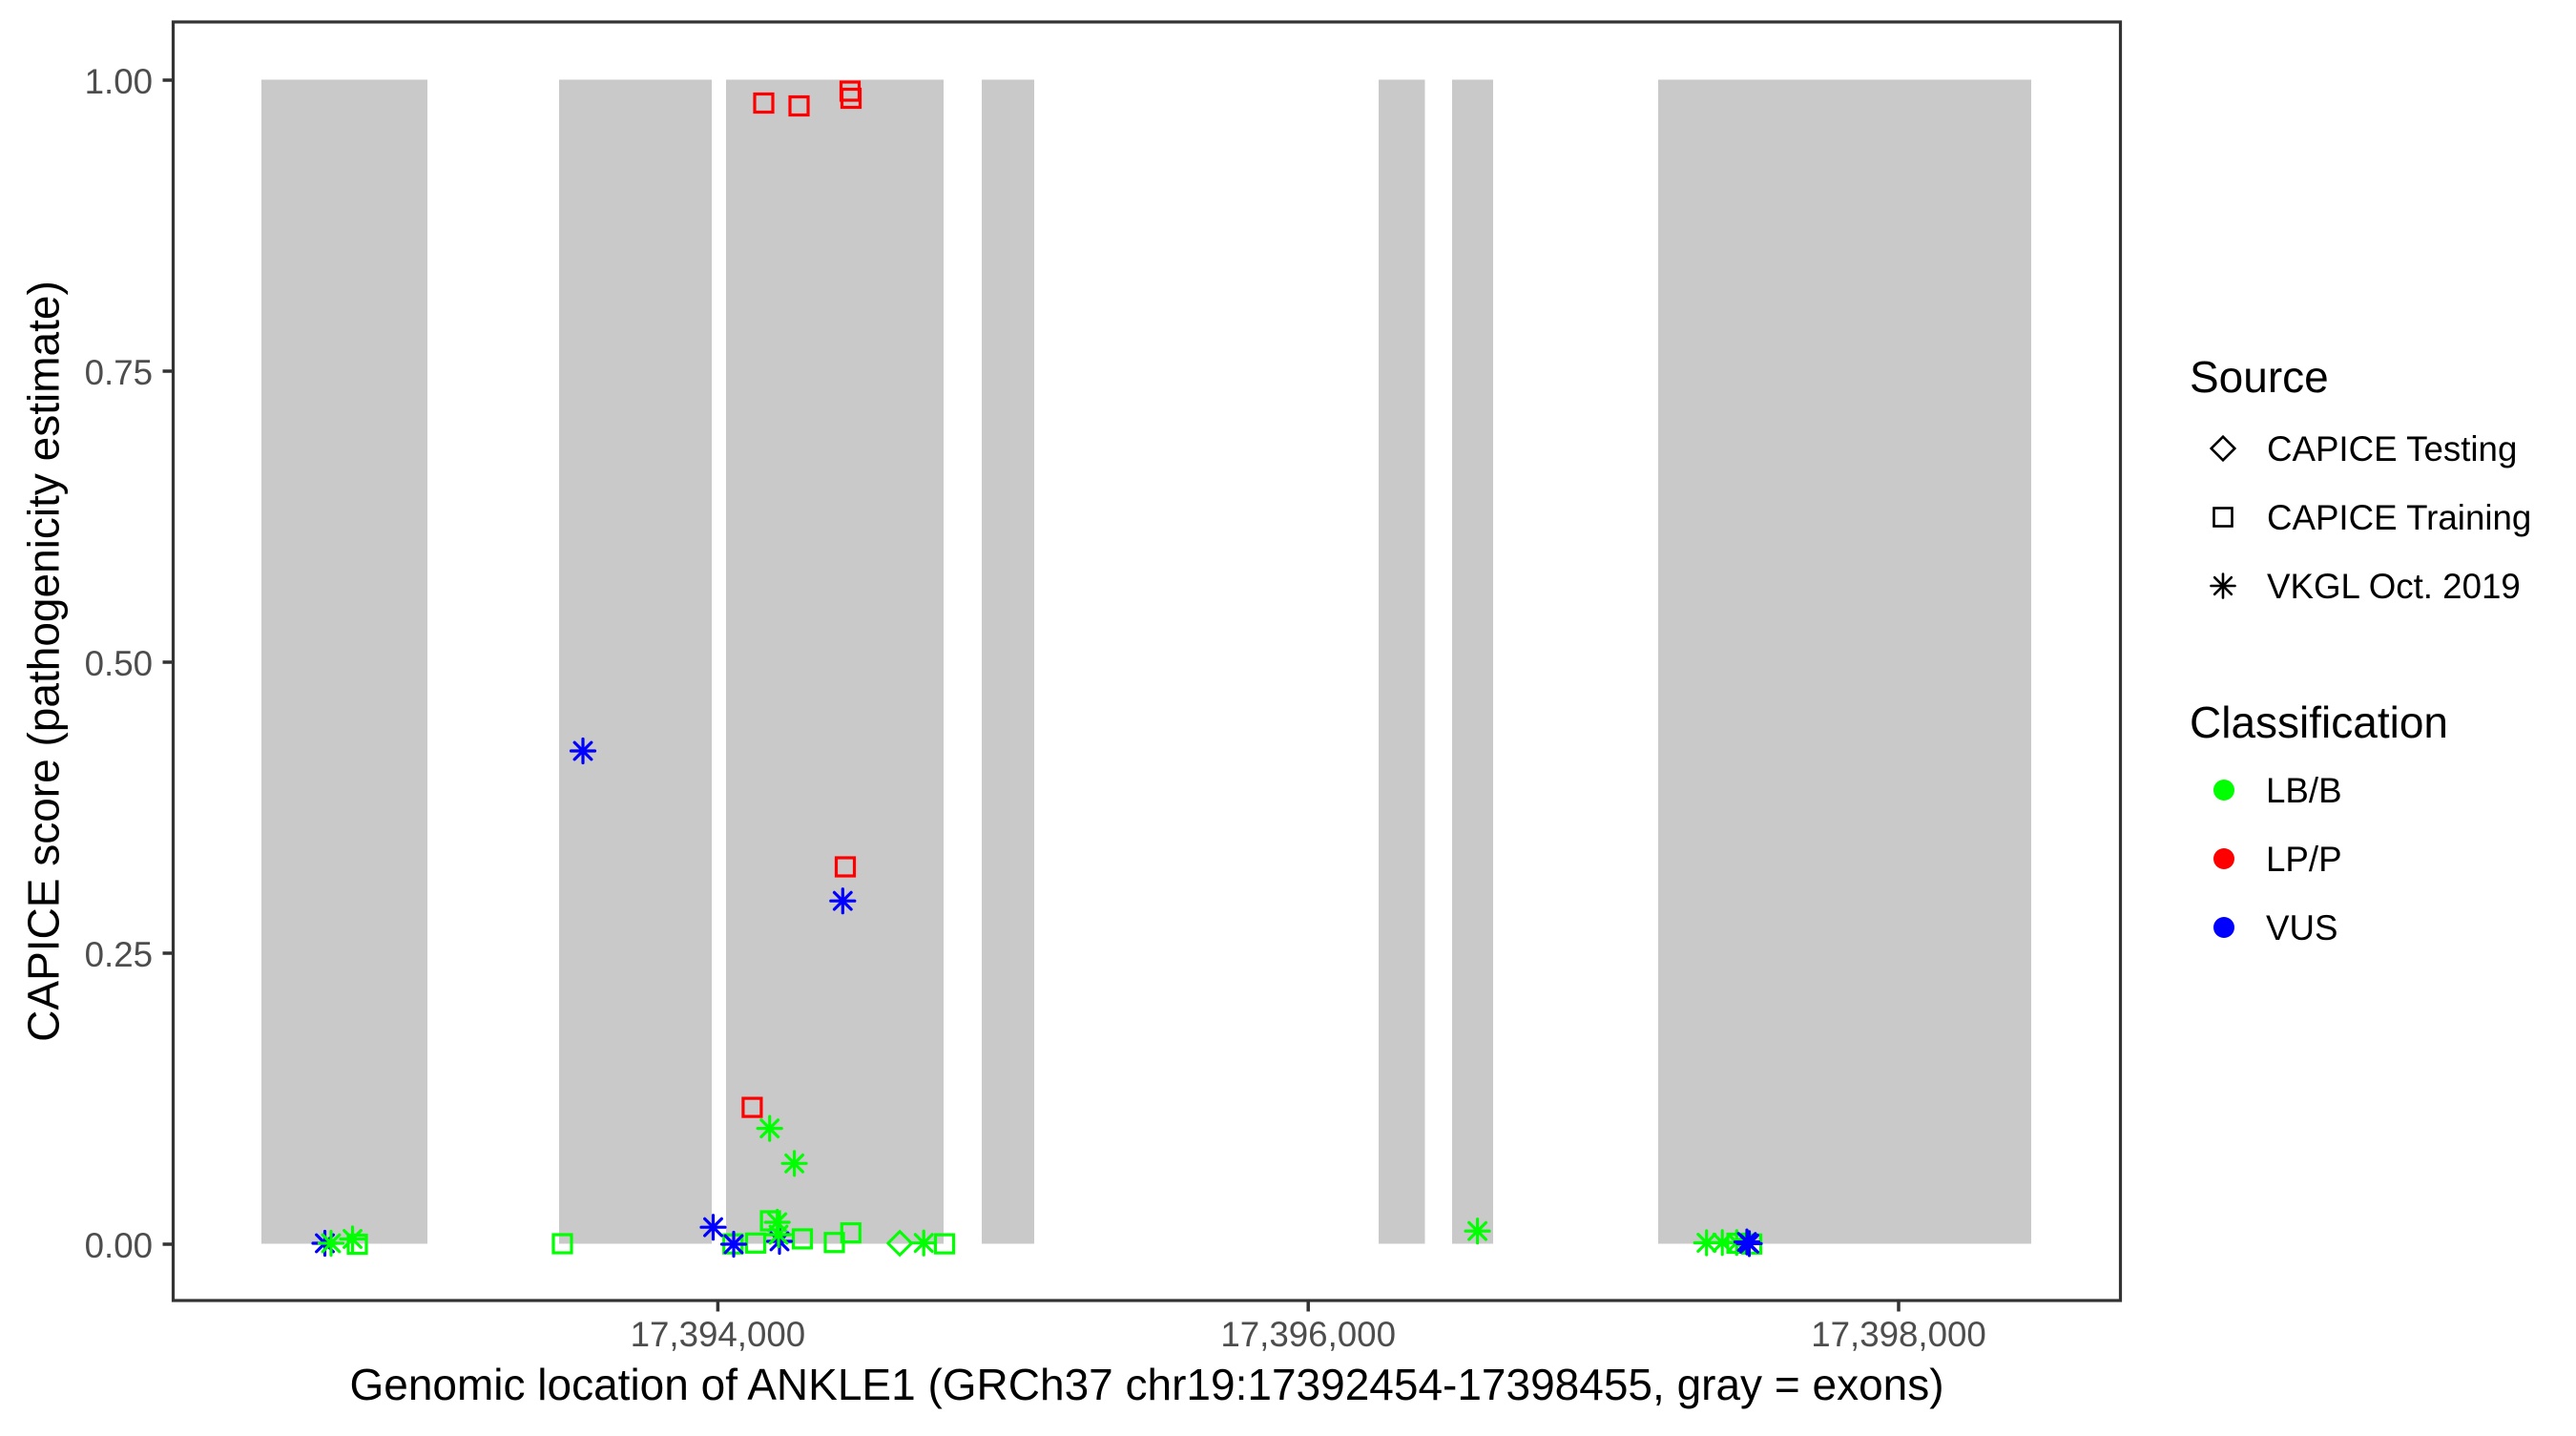 The image size is (2576, 1436). What do you see at coordinates (119, 372) in the screenshot?
I see `svg-text: 0.75` at bounding box center [119, 372].